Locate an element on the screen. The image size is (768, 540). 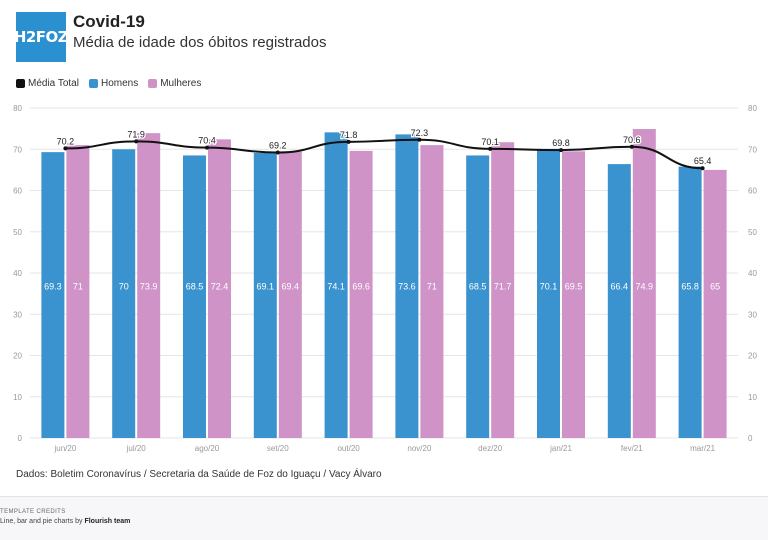
bar-label-homens-out-20: 74.1 is located at coordinates (336, 287).